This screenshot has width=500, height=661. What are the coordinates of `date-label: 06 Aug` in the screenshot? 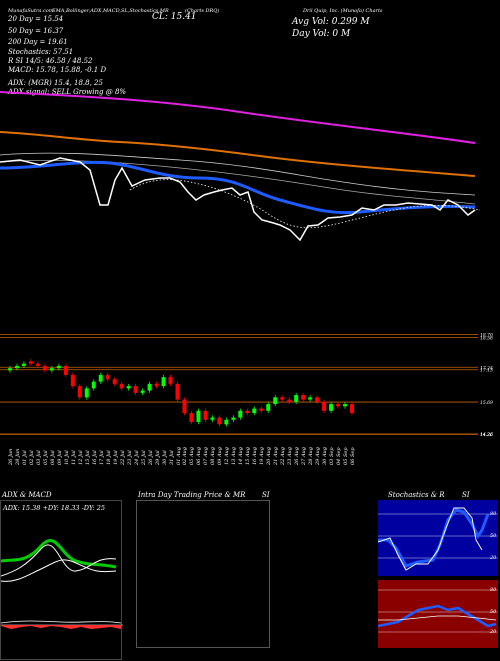 It's located at (199, 456).